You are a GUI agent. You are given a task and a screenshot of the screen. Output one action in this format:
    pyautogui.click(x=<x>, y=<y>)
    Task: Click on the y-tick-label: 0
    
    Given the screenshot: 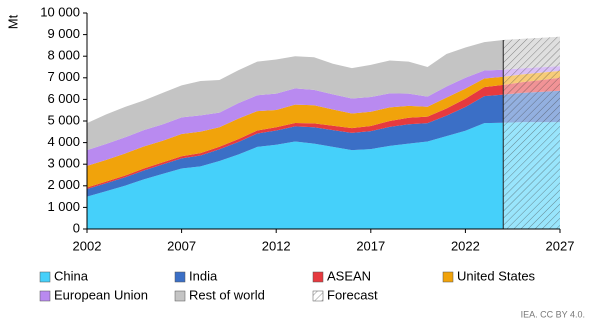 What is the action you would take?
    pyautogui.click(x=76, y=227)
    